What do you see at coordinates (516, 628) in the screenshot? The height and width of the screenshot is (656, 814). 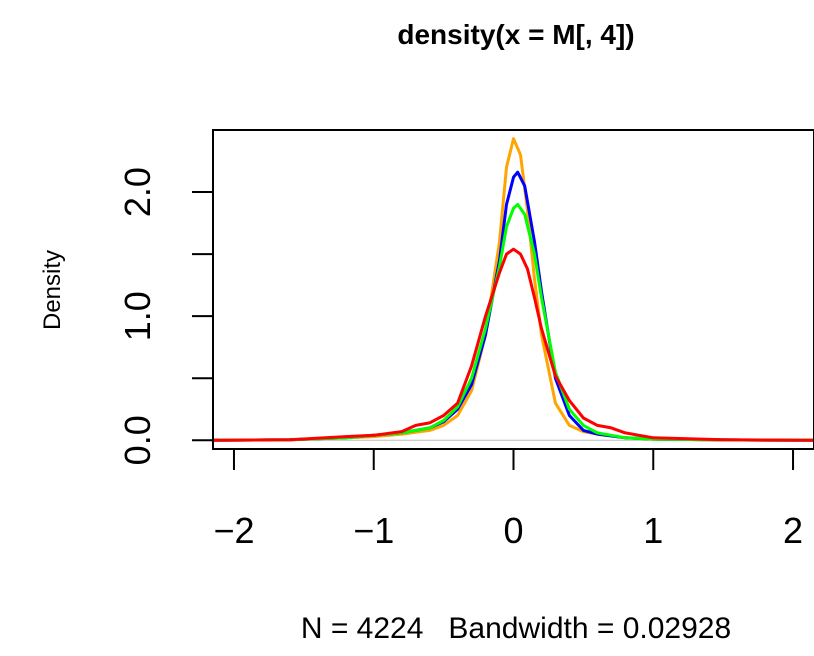 I see `x-axis-label: N = 4224 Bandwidth = 0.02928` at bounding box center [516, 628].